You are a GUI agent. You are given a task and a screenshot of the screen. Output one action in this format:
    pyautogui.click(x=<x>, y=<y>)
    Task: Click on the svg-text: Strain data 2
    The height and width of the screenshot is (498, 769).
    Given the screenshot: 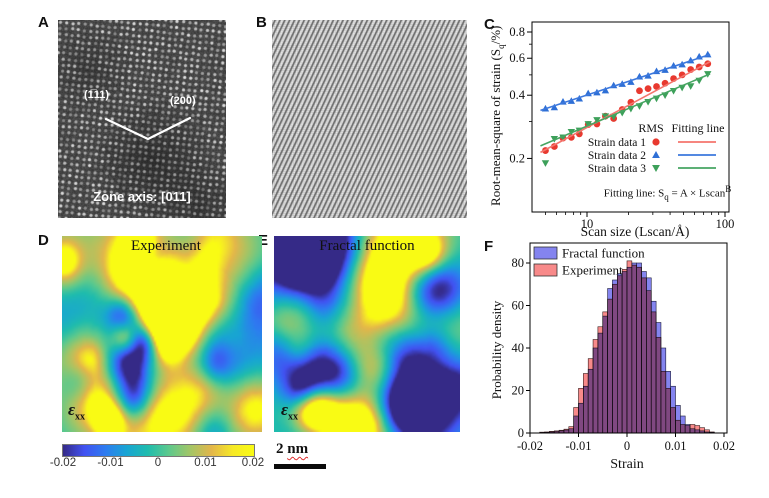 What is the action you would take?
    pyautogui.click(x=617, y=156)
    